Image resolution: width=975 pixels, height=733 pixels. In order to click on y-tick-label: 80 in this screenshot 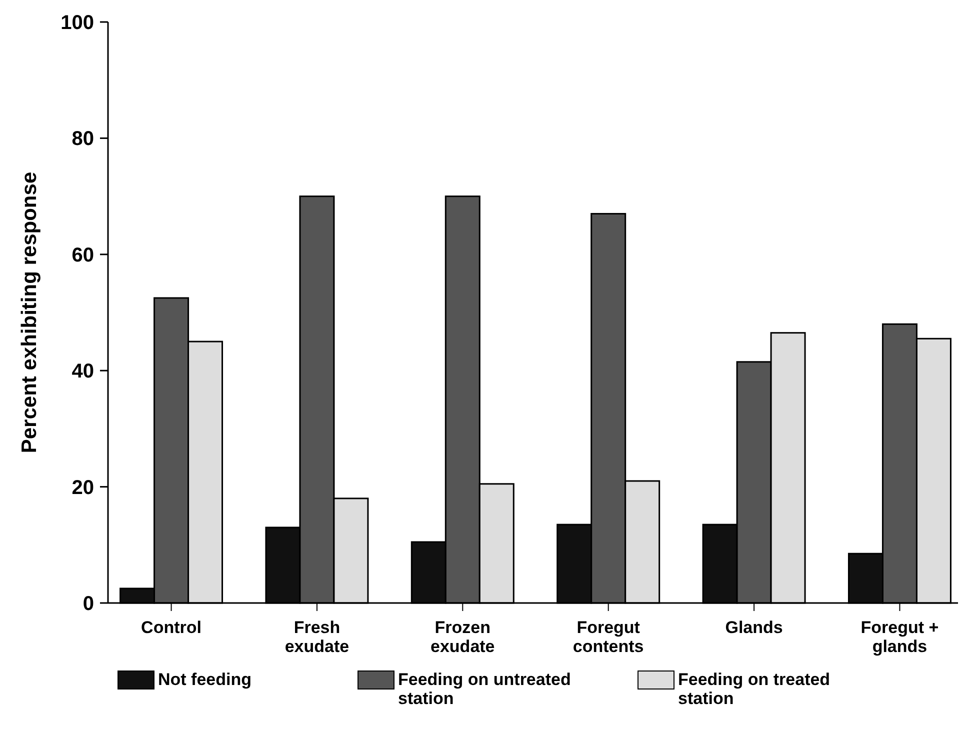, I will do `click(83, 139)`.